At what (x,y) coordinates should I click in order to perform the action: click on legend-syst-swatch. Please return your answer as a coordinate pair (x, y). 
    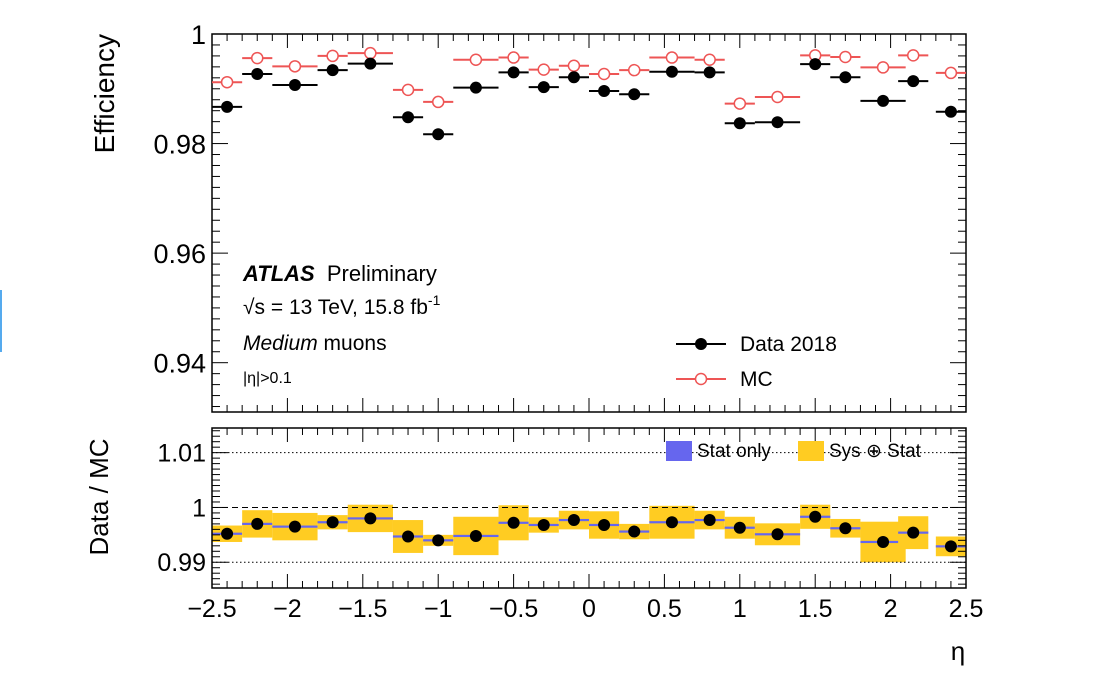
    Looking at the image, I should click on (811, 451).